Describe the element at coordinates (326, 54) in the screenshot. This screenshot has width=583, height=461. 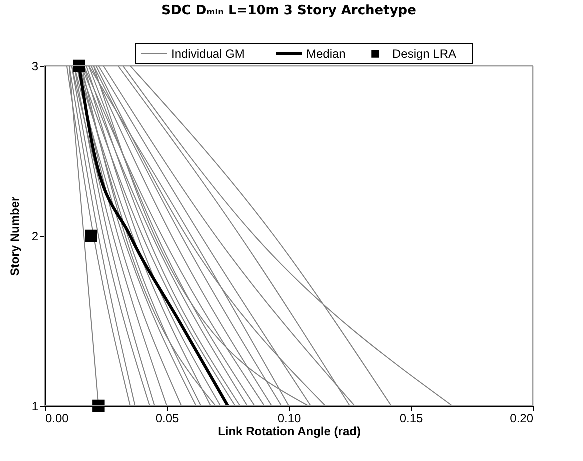
I see `legend-label: Median` at that location.